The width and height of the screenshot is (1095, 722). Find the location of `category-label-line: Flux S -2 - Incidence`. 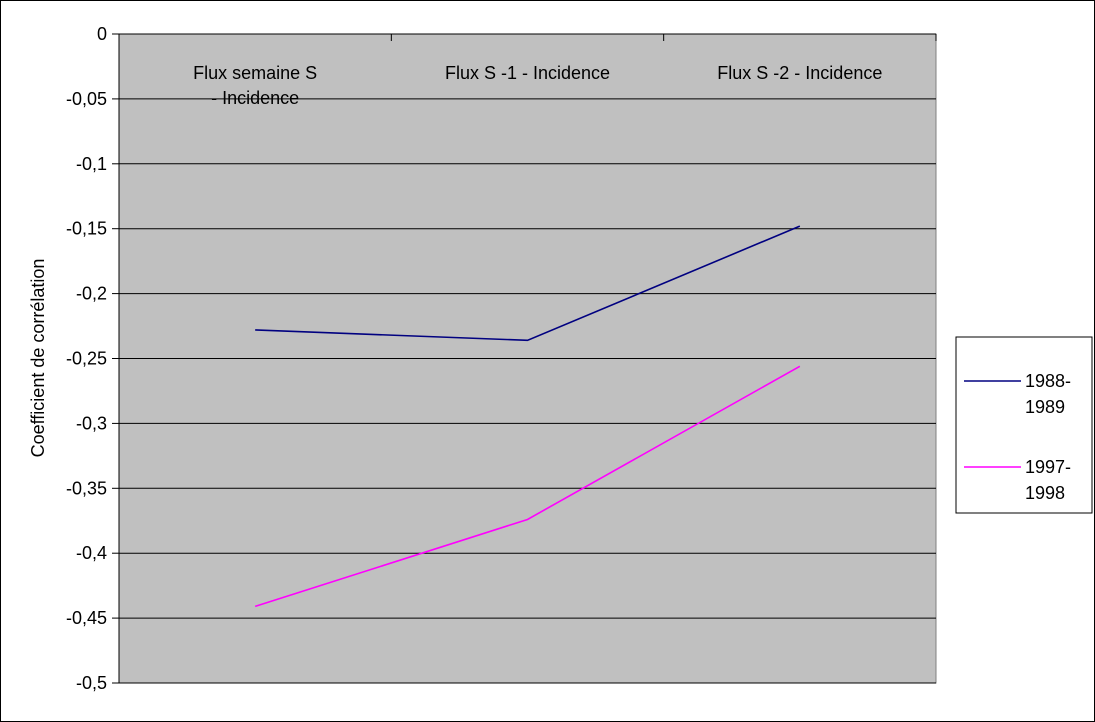

category-label-line: Flux S -2 - Incidence is located at coordinates (799, 73).